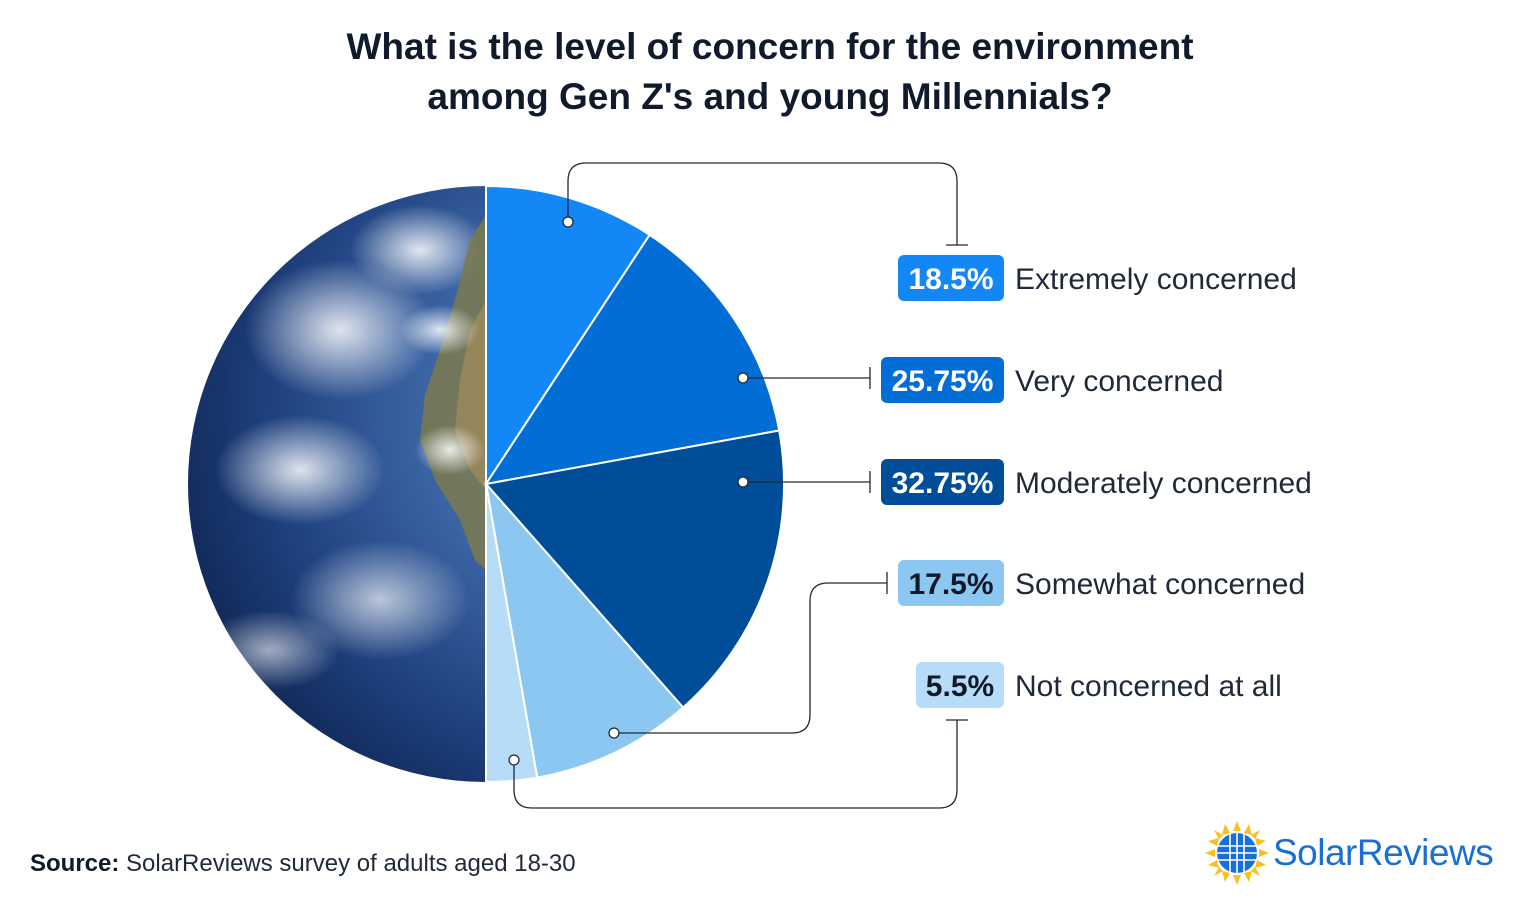 Image resolution: width=1540 pixels, height=910 pixels. I want to click on source-text: SolarReviews survey of adults aged 18-30, so click(351, 863).